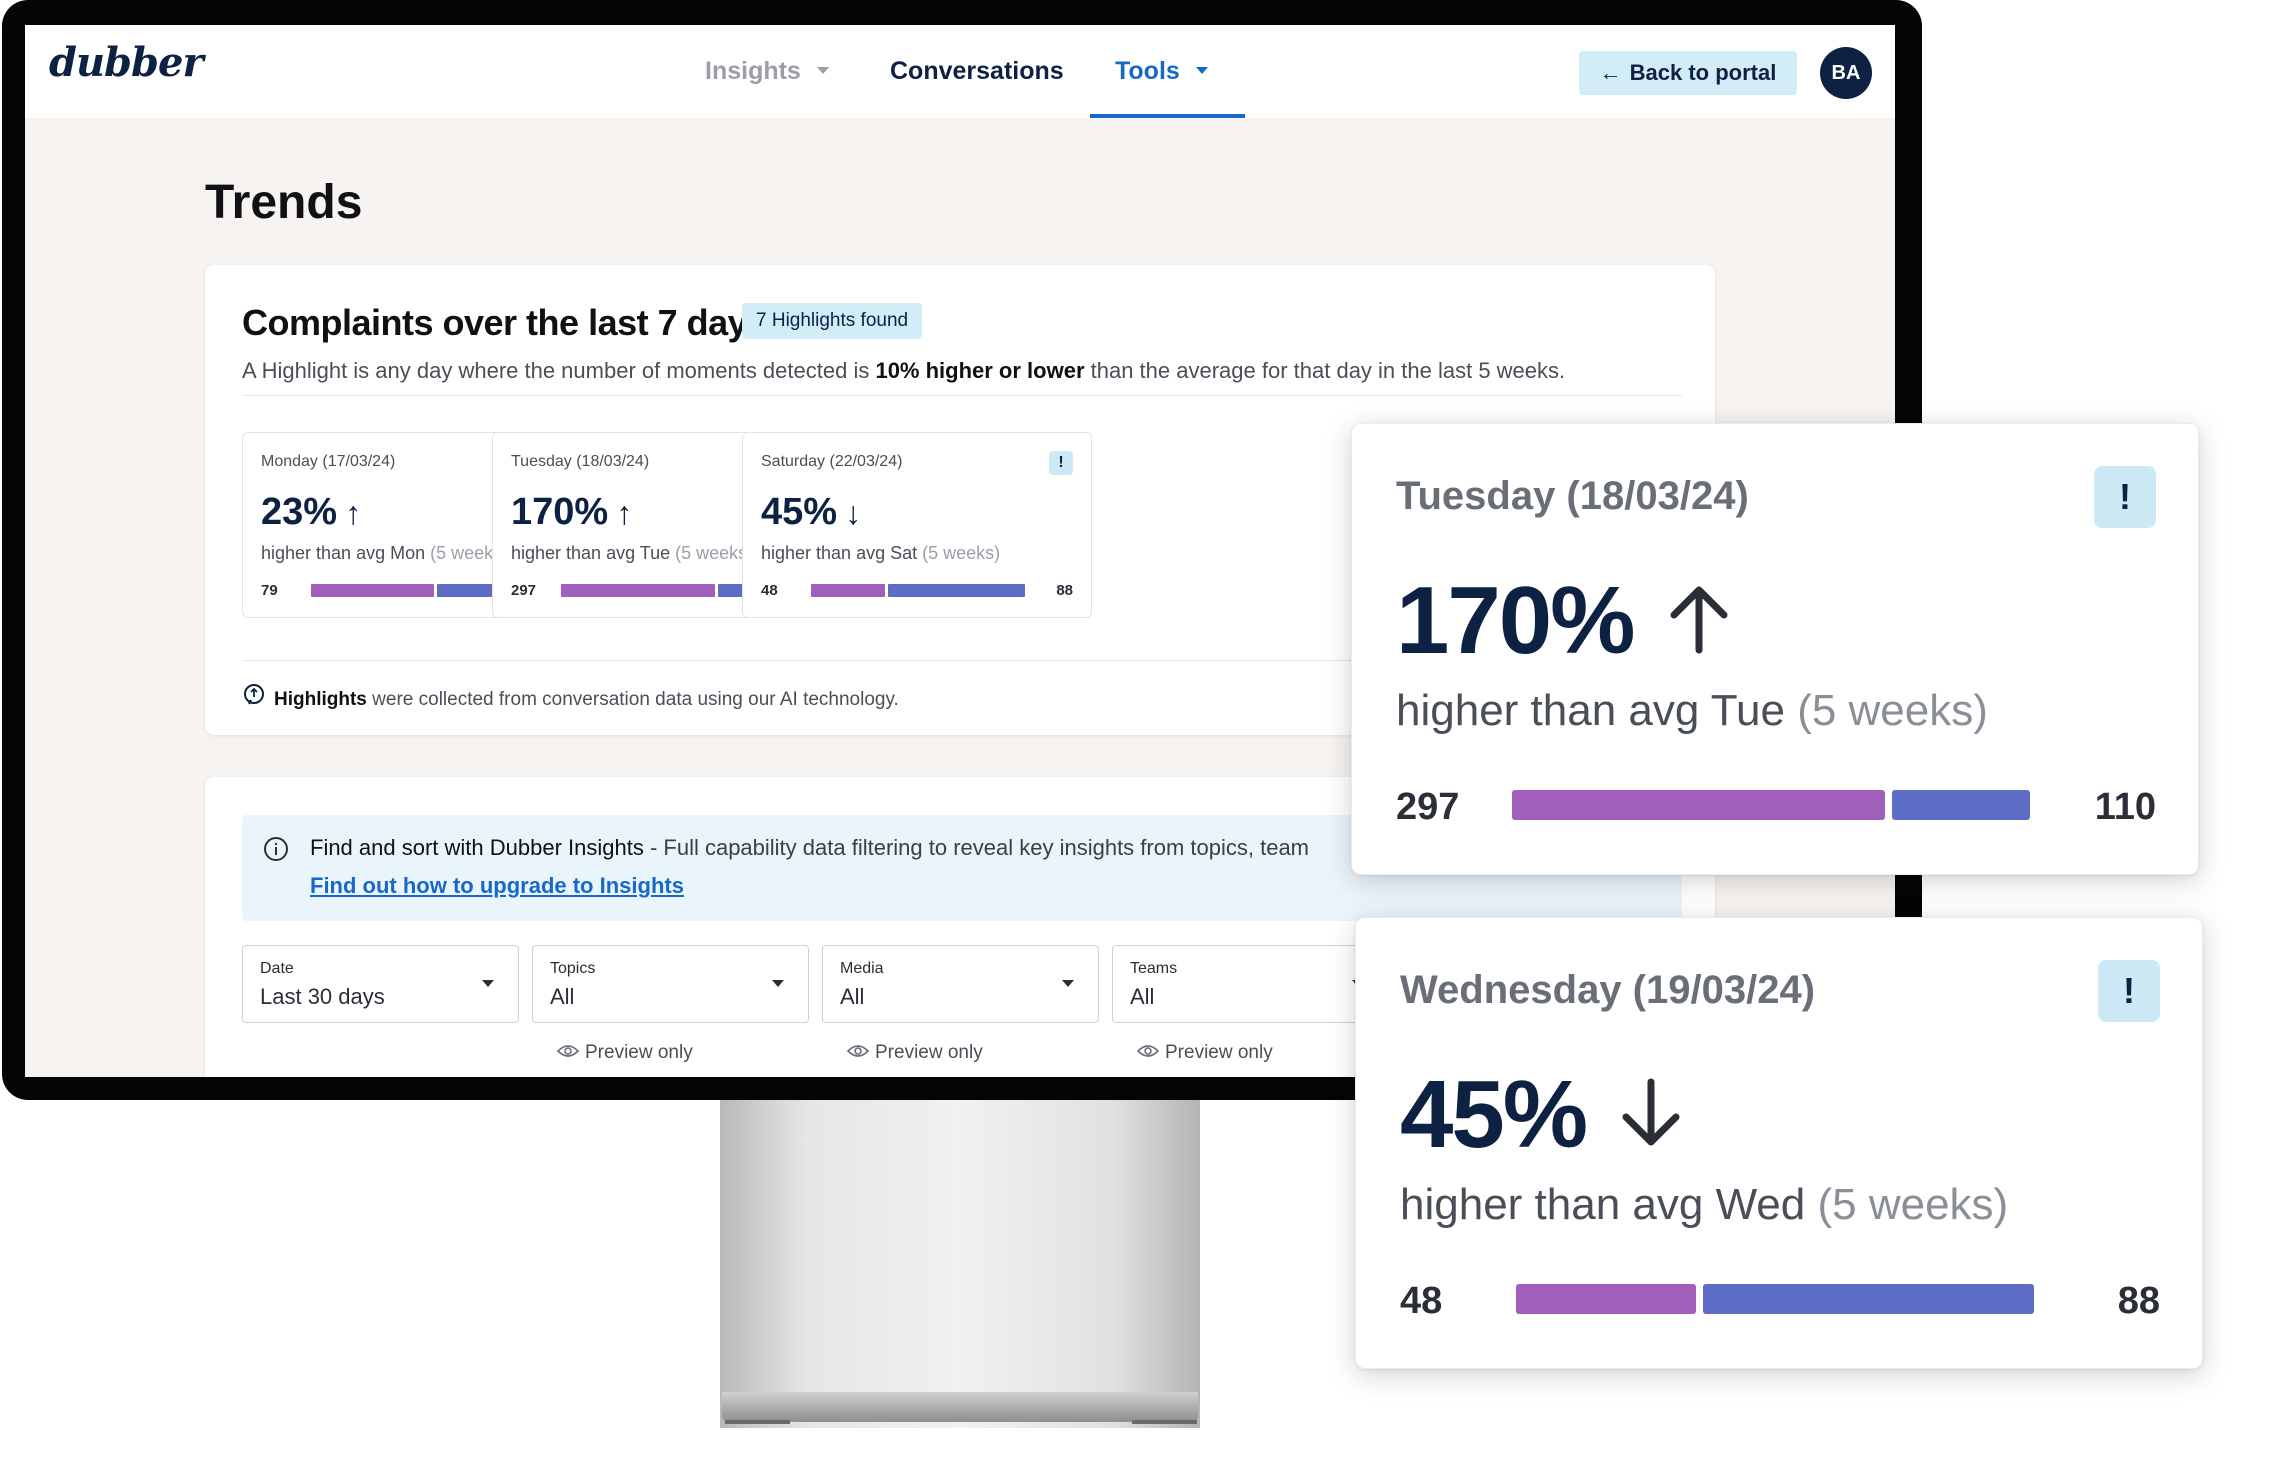 Image resolution: width=2270 pixels, height=1470 pixels. What do you see at coordinates (276, 851) in the screenshot?
I see `info-circle-icon` at bounding box center [276, 851].